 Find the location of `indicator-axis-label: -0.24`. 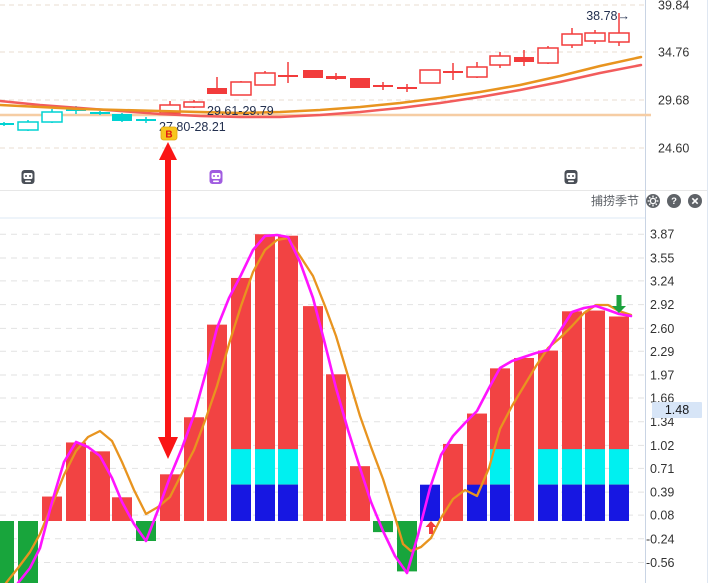

indicator-axis-label: -0.24 is located at coordinates (660, 539).